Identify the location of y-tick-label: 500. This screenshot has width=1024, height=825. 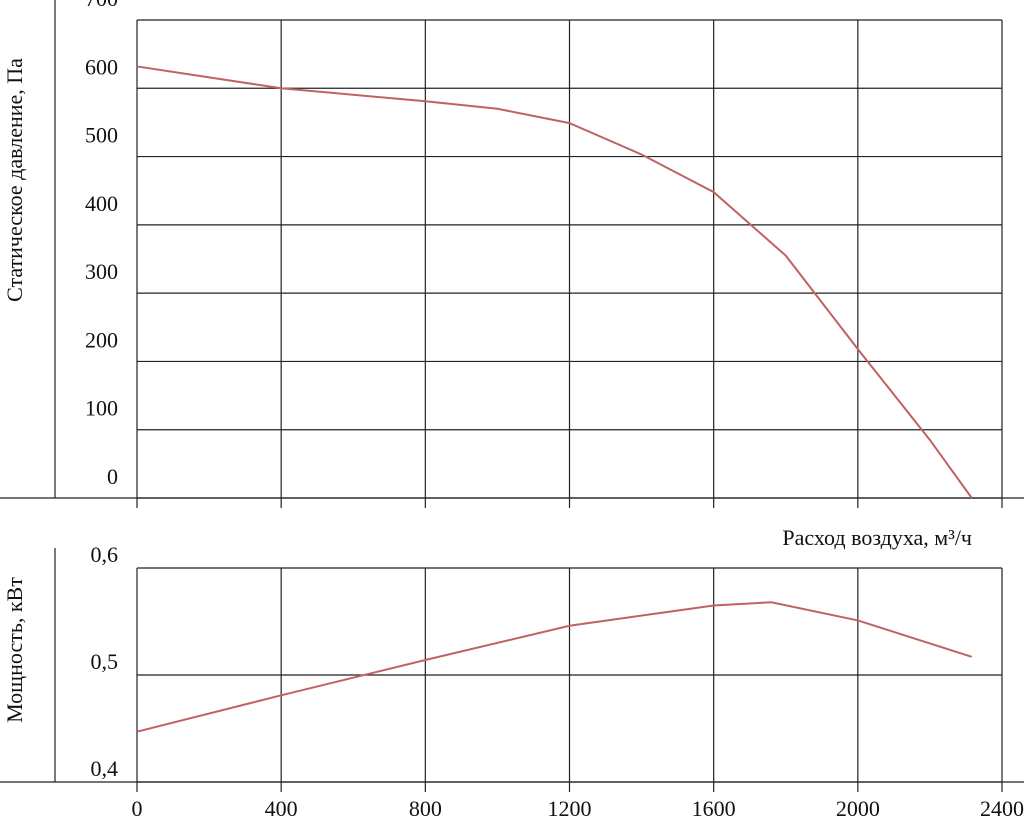
(101, 135).